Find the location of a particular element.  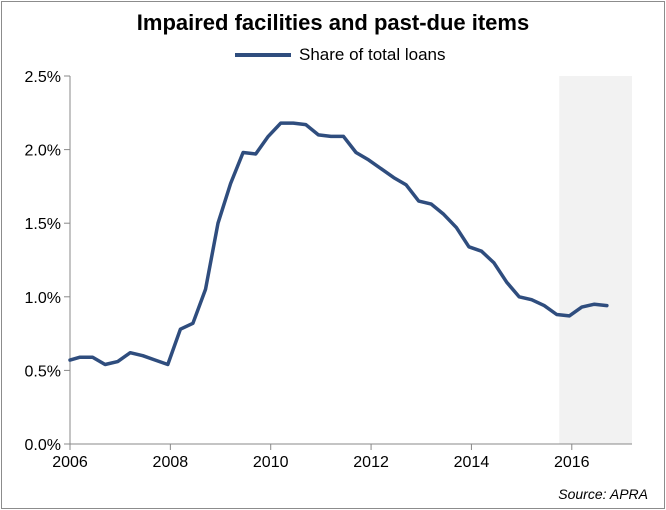

y-tick-label: 1.5% is located at coordinates (43, 224).